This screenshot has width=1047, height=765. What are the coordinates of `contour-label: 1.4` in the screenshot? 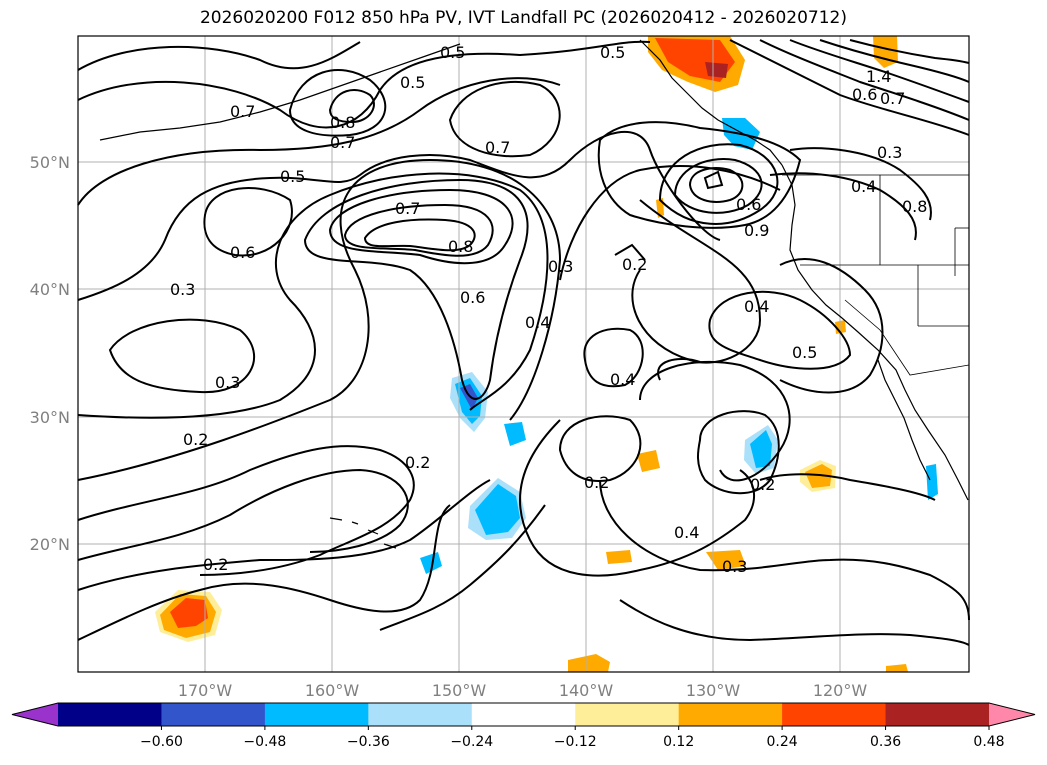 It's located at (878, 76).